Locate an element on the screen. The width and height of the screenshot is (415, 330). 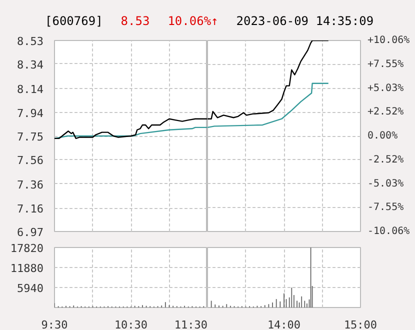
y-tick-label: 8.14 is located at coordinates (30, 89).